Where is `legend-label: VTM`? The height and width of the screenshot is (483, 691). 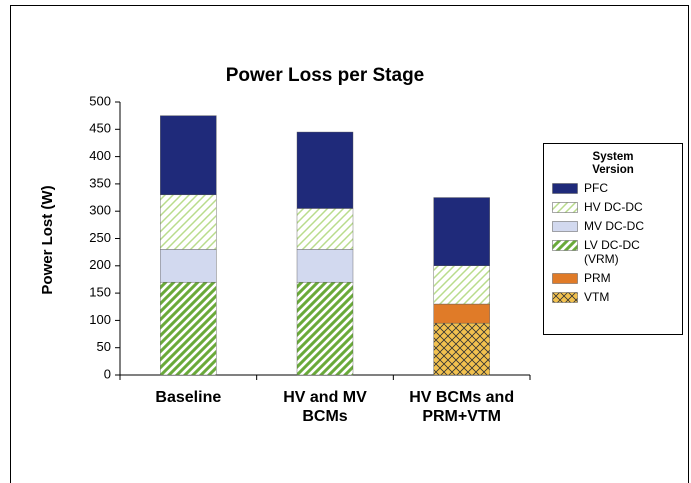
legend-label: VTM is located at coordinates (597, 297).